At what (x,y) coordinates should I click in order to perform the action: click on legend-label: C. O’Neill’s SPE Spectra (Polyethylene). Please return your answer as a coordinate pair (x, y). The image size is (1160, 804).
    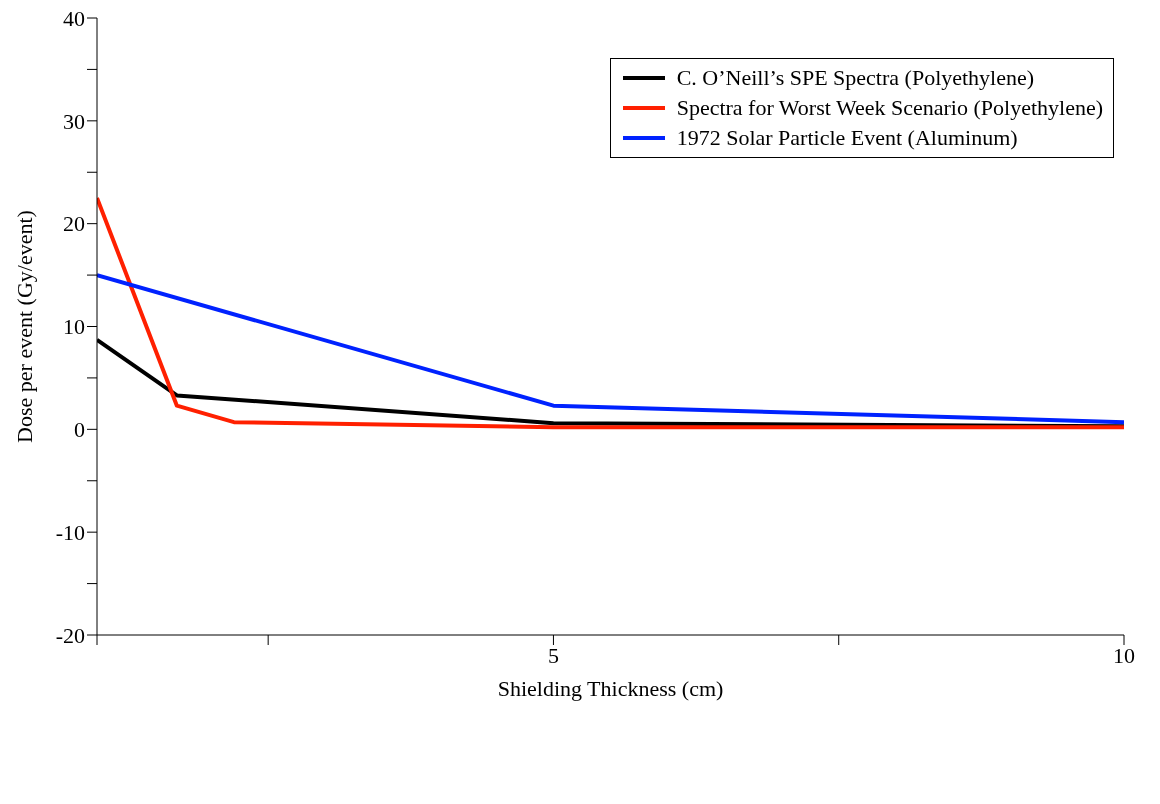
    Looking at the image, I should click on (855, 78).